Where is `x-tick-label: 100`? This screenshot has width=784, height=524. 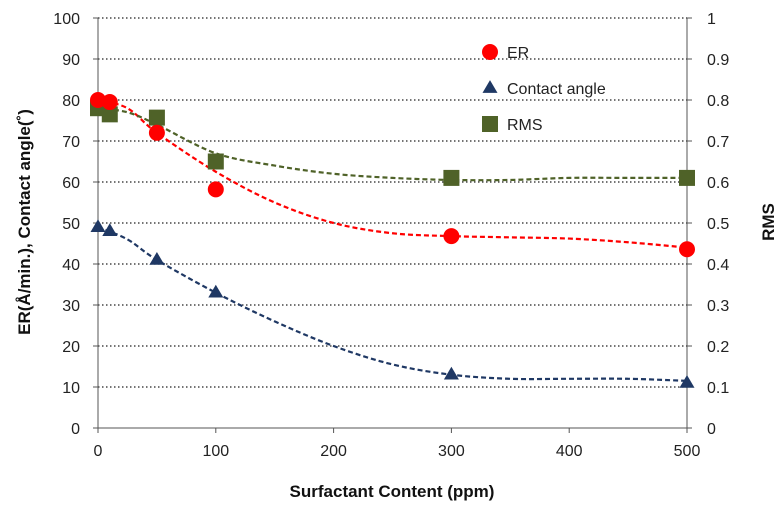
x-tick-label: 100 is located at coordinates (215, 451).